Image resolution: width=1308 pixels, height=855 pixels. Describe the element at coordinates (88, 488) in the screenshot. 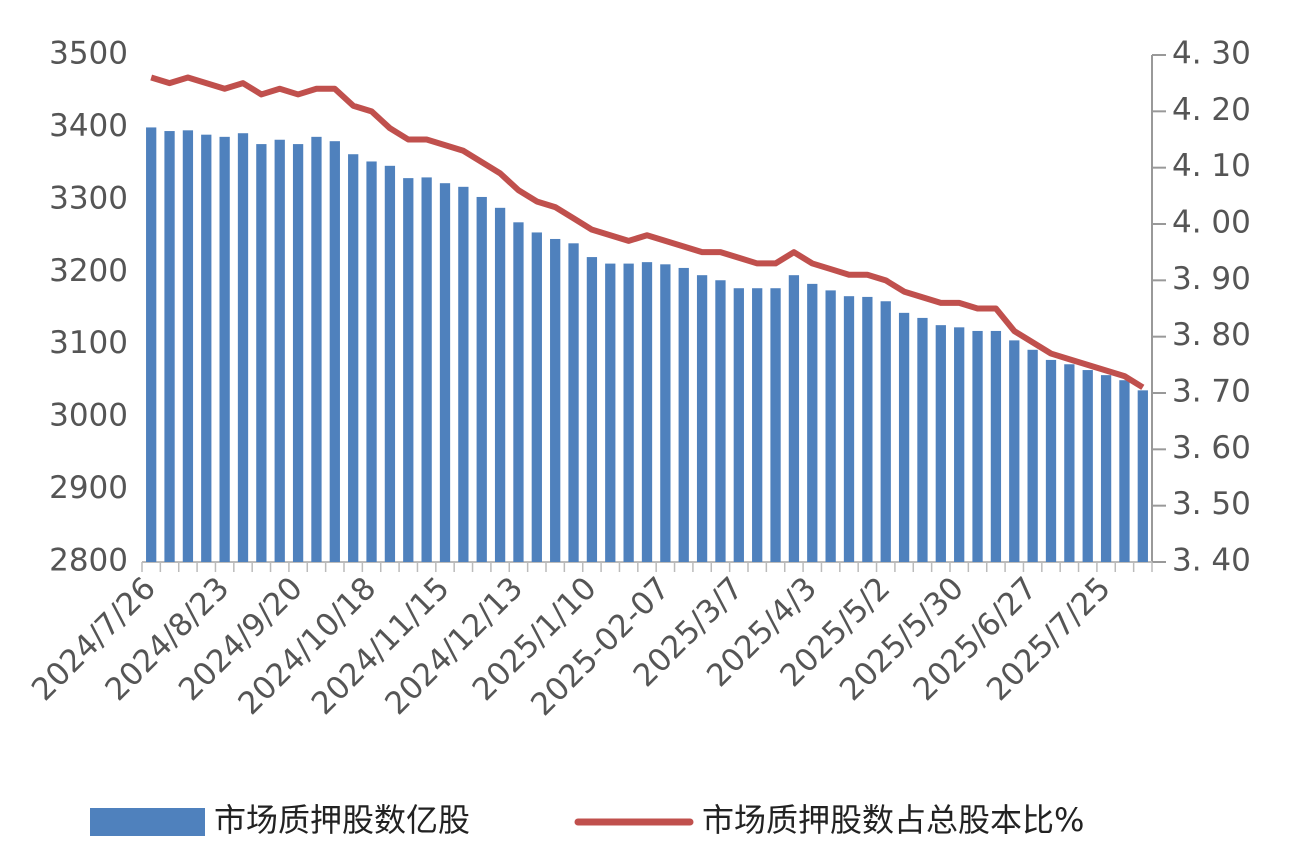

I see `y-tick-label: 2900` at that location.